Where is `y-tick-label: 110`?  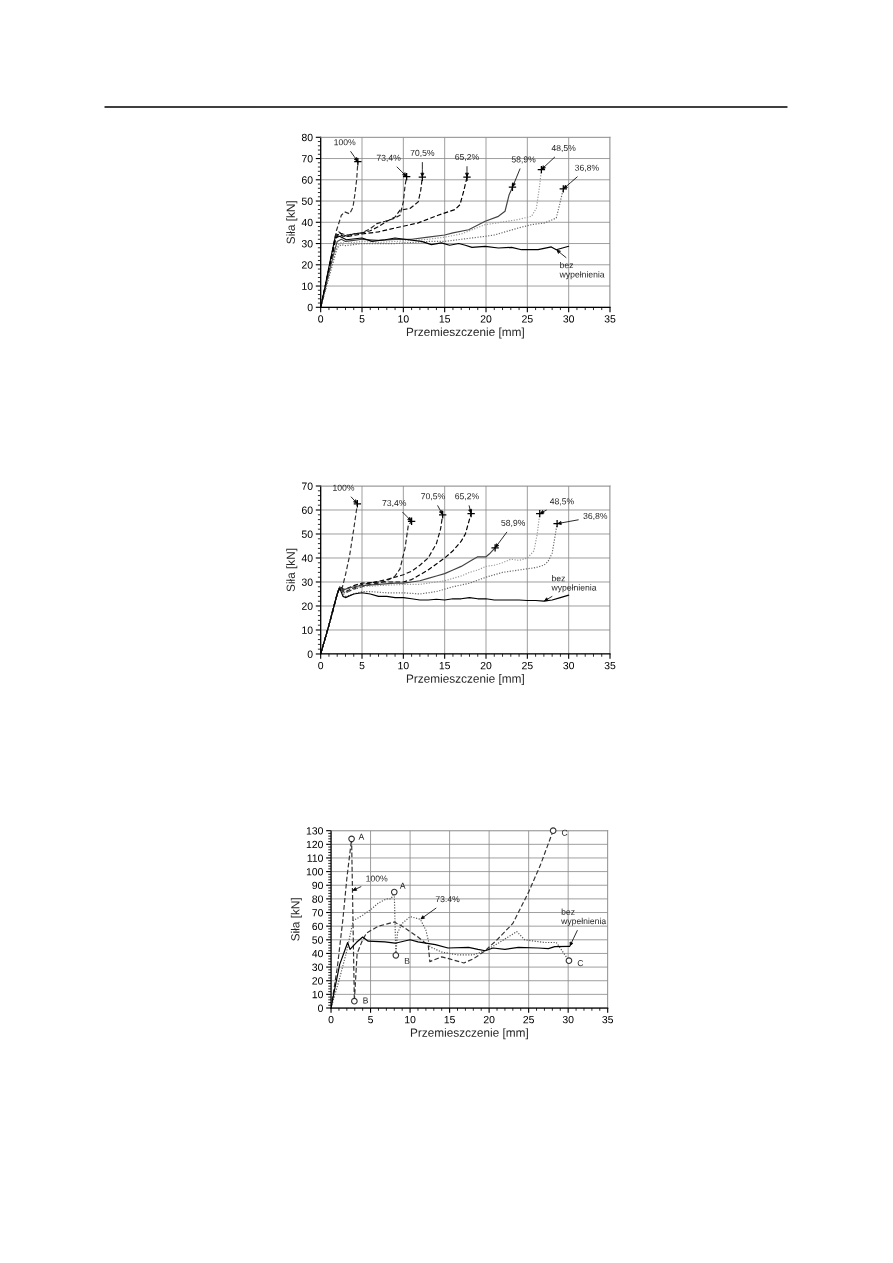 y-tick-label: 110 is located at coordinates (315, 858).